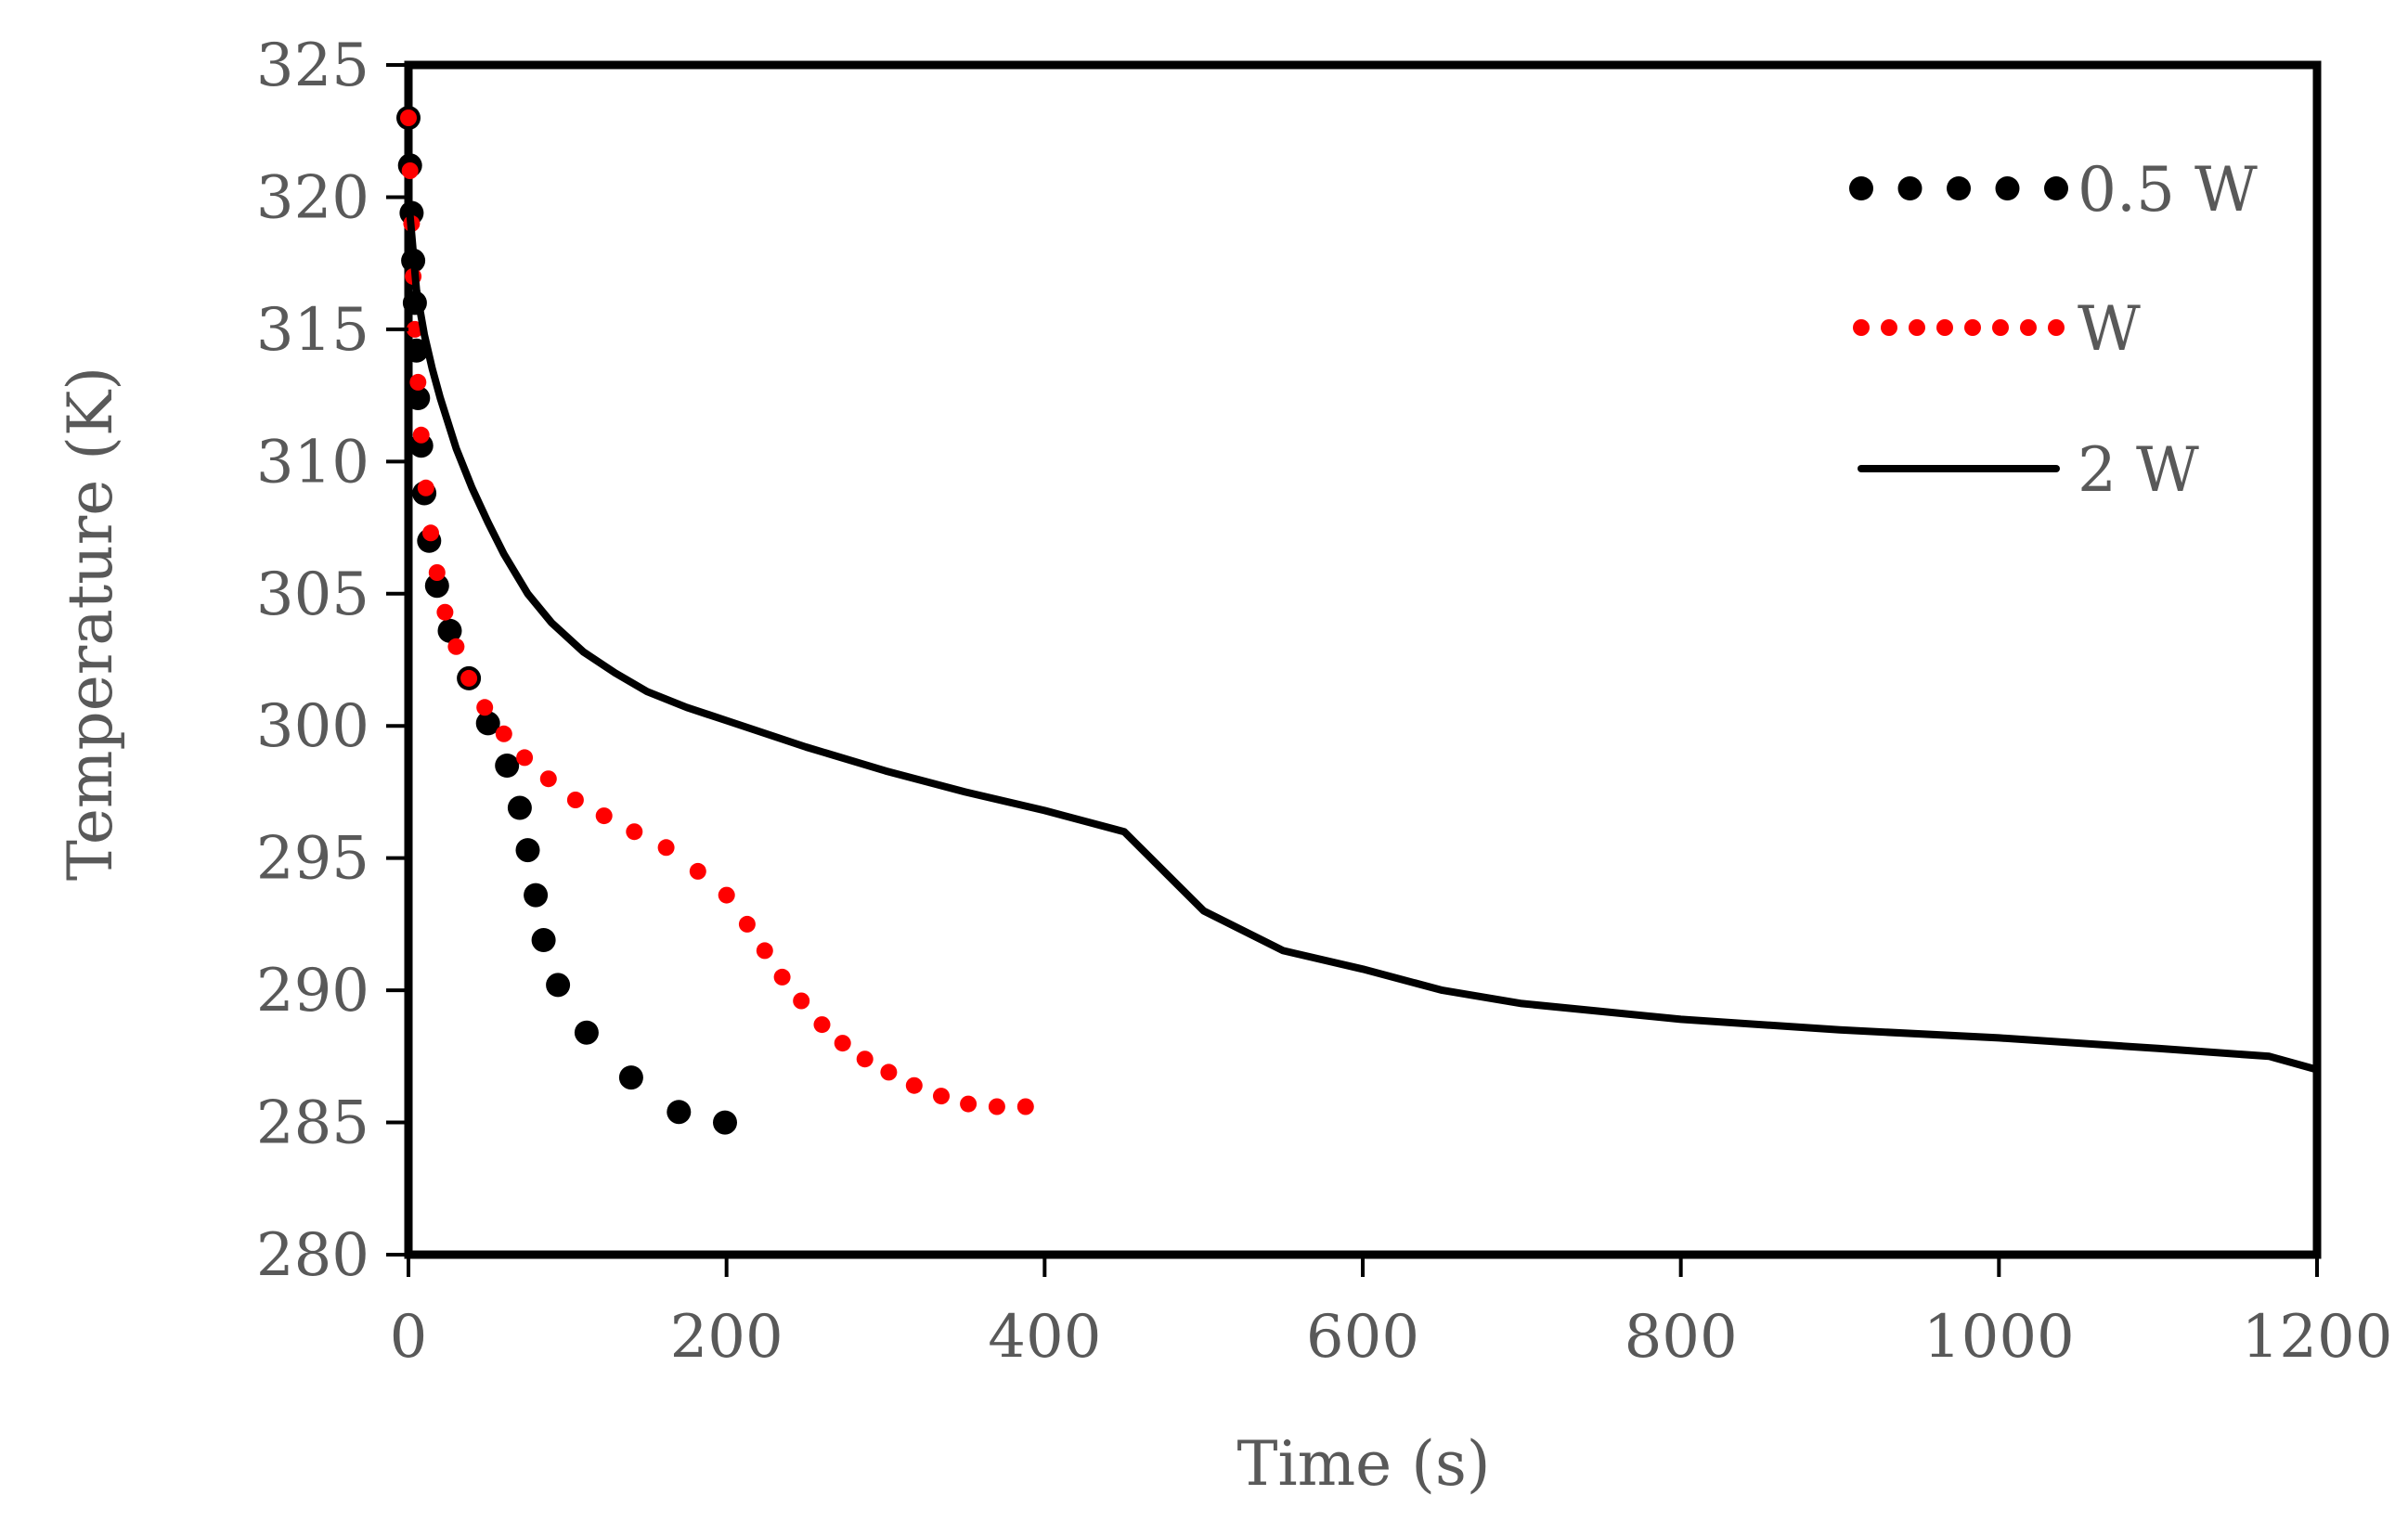  Describe the element at coordinates (312, 197) in the screenshot. I see `y-tick-label: 320` at that location.